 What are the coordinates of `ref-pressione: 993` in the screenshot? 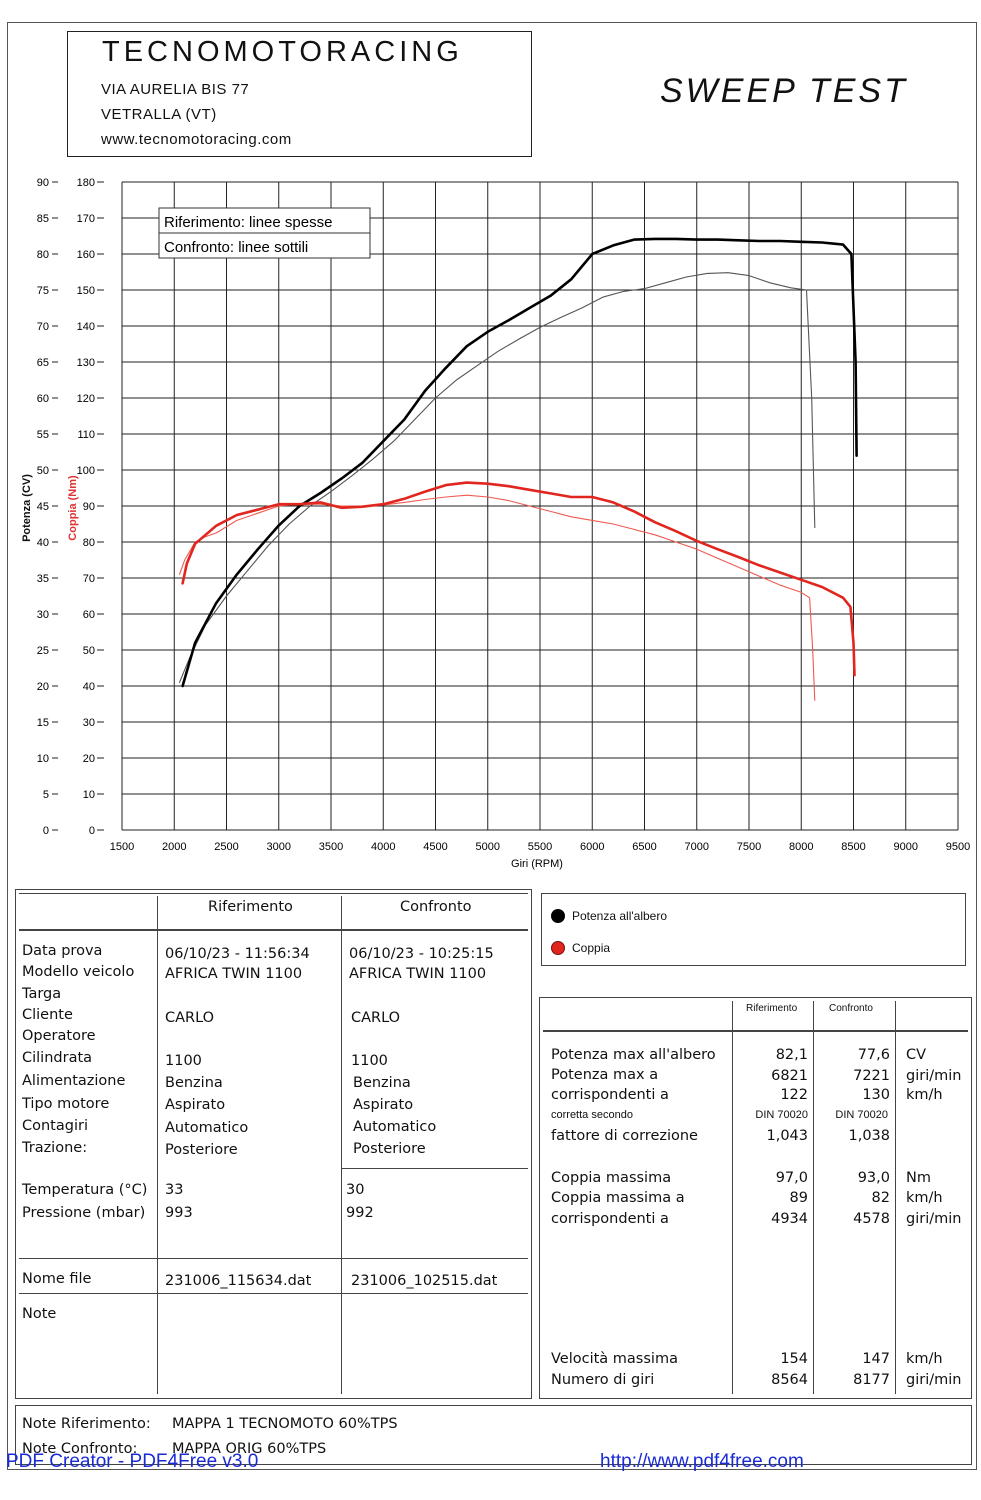 It's located at (179, 1213).